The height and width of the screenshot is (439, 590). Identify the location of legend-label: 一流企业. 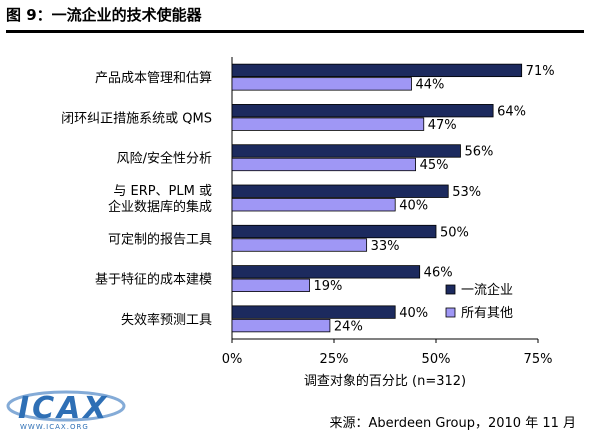
(487, 290).